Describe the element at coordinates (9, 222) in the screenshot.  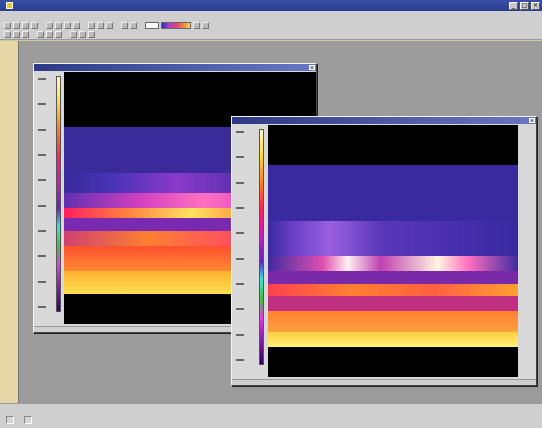
I see `left-margin` at that location.